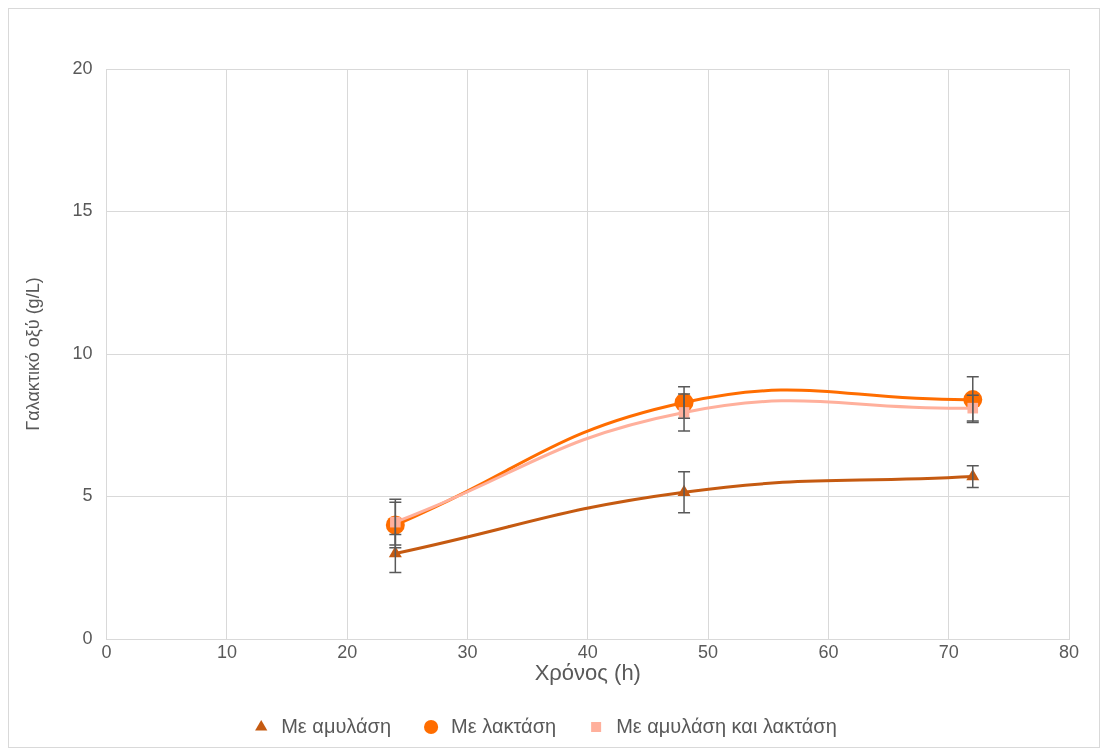  What do you see at coordinates (828, 651) in the screenshot?
I see `x-tick-label: 60` at bounding box center [828, 651].